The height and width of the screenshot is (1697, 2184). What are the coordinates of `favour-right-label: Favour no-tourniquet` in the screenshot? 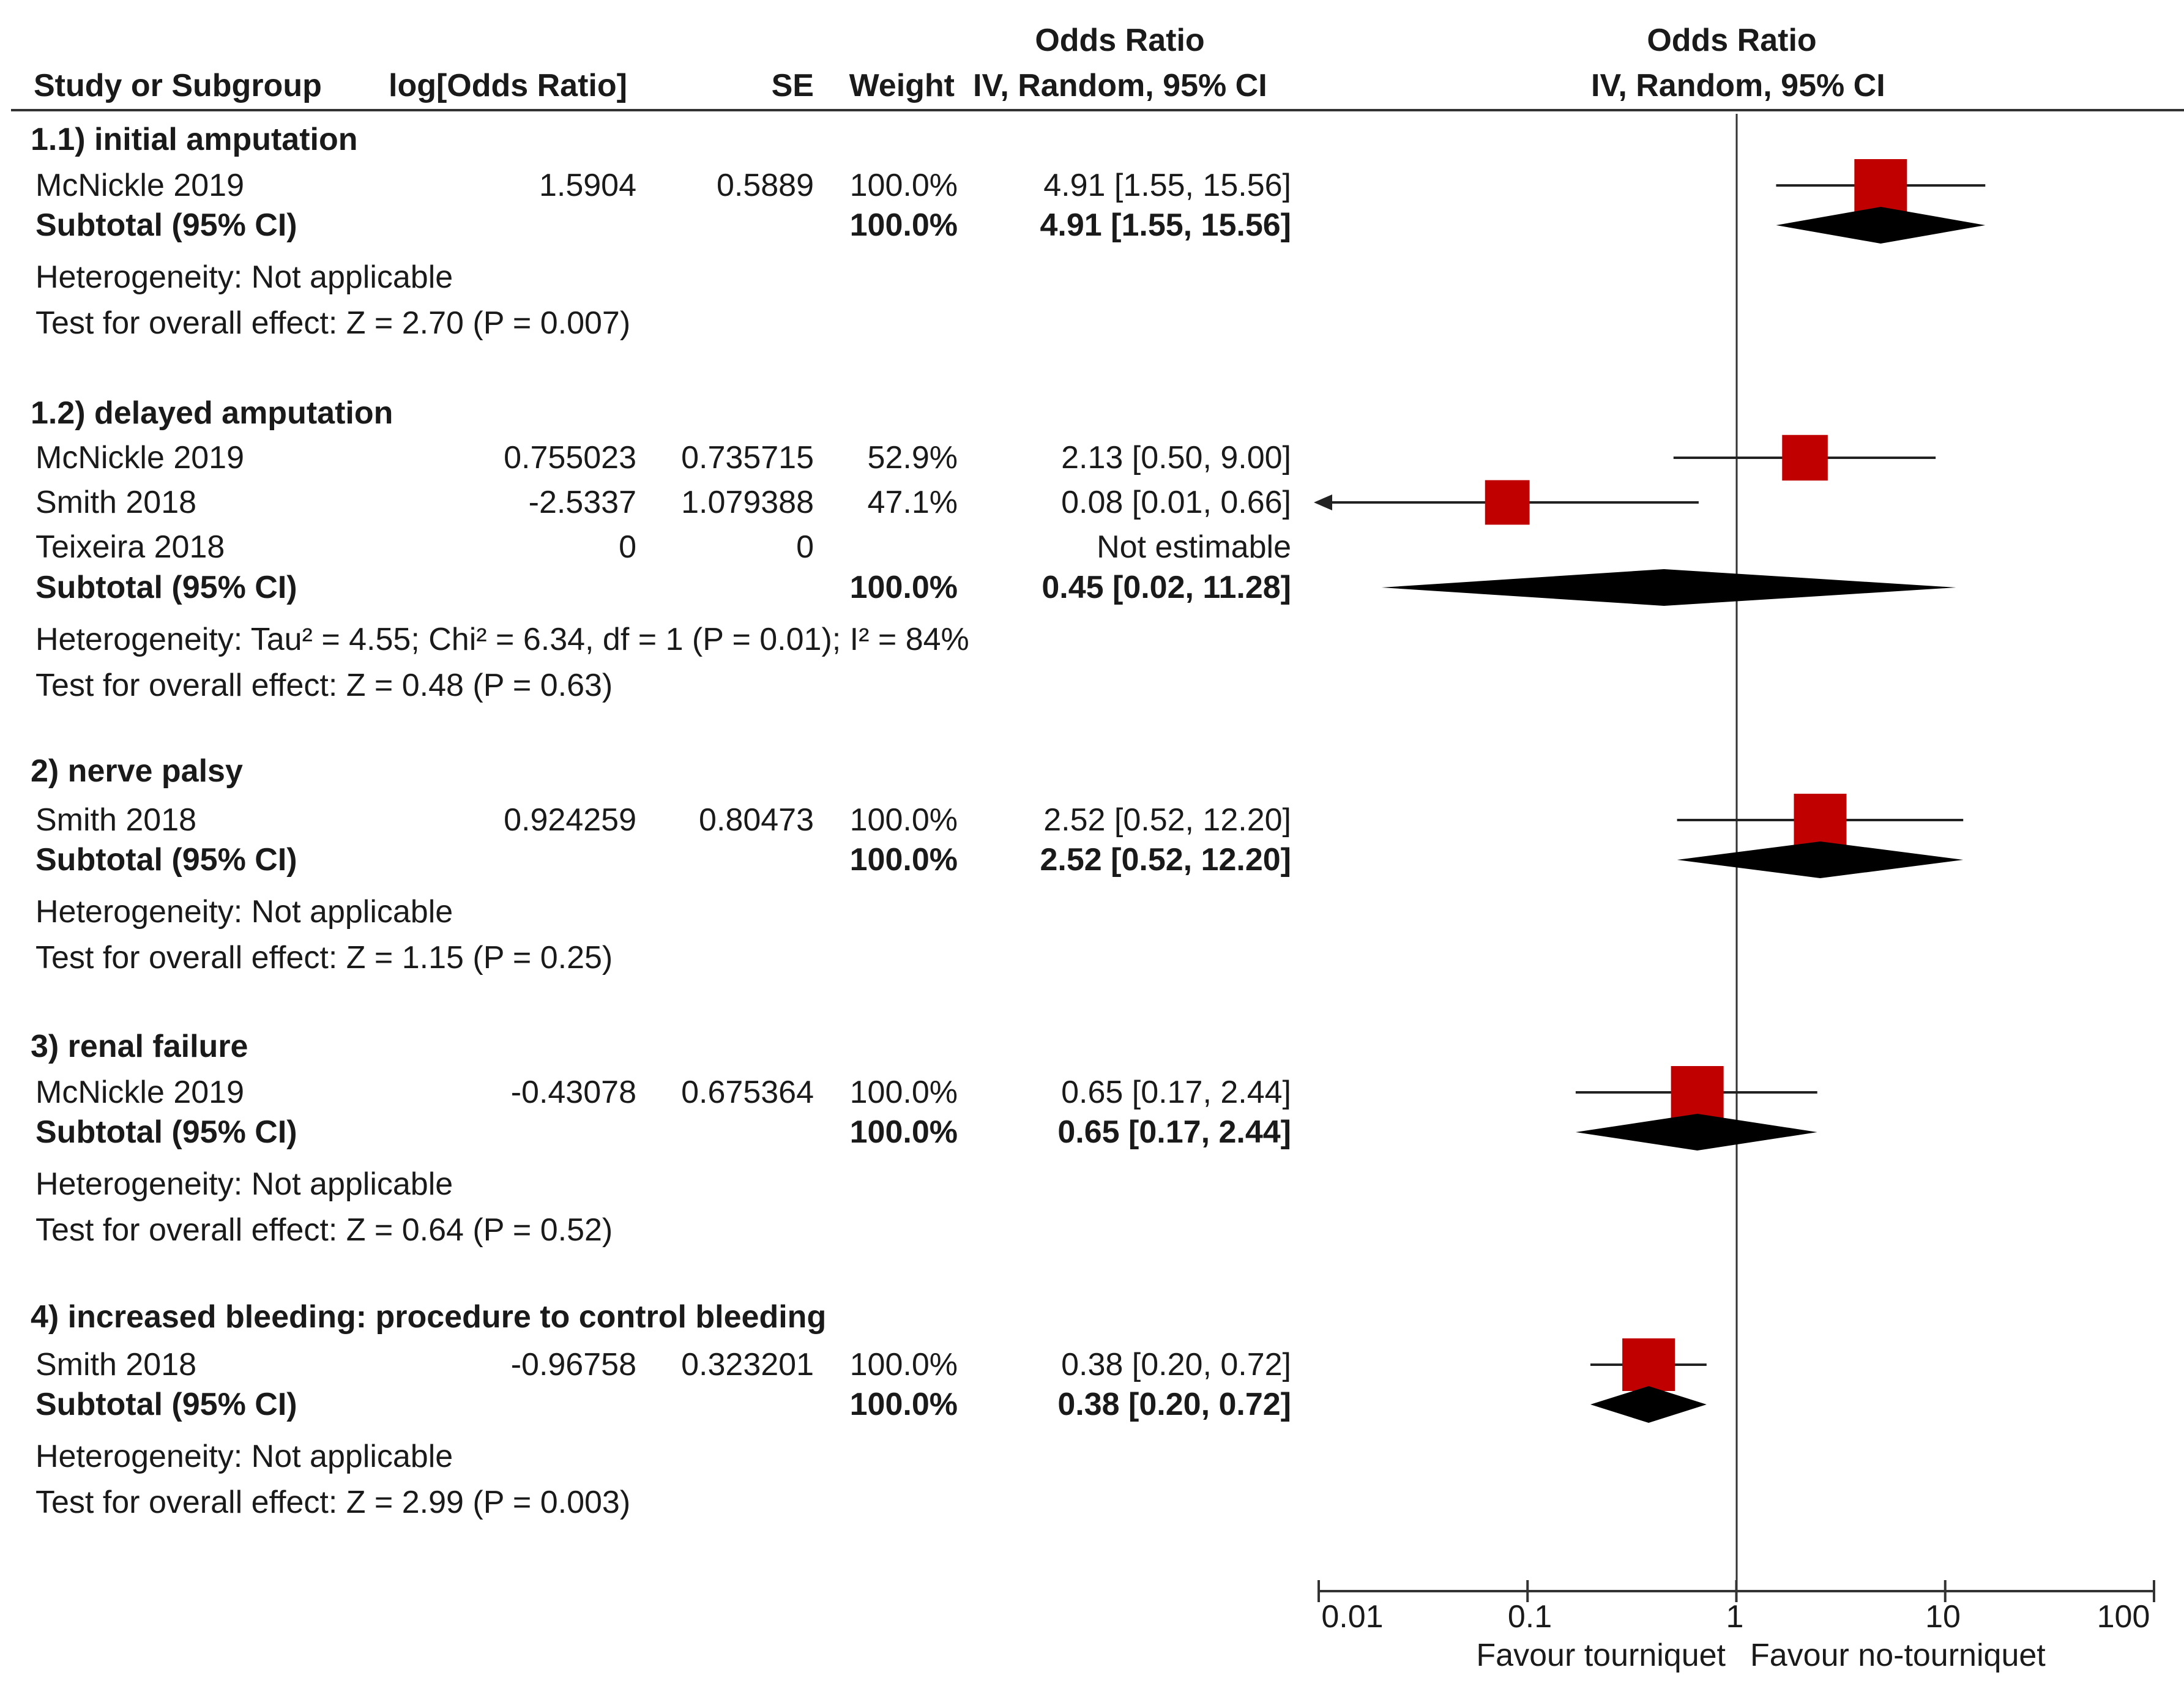 It's located at (1898, 1655).